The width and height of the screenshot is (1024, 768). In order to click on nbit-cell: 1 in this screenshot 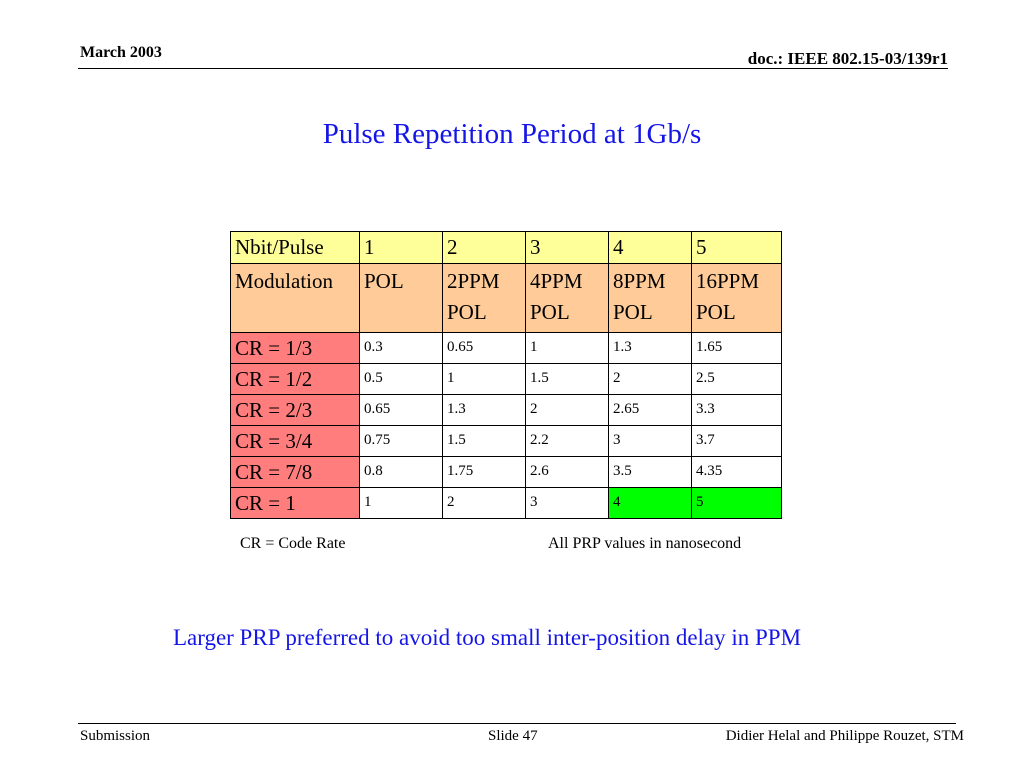, I will do `click(401, 247)`.